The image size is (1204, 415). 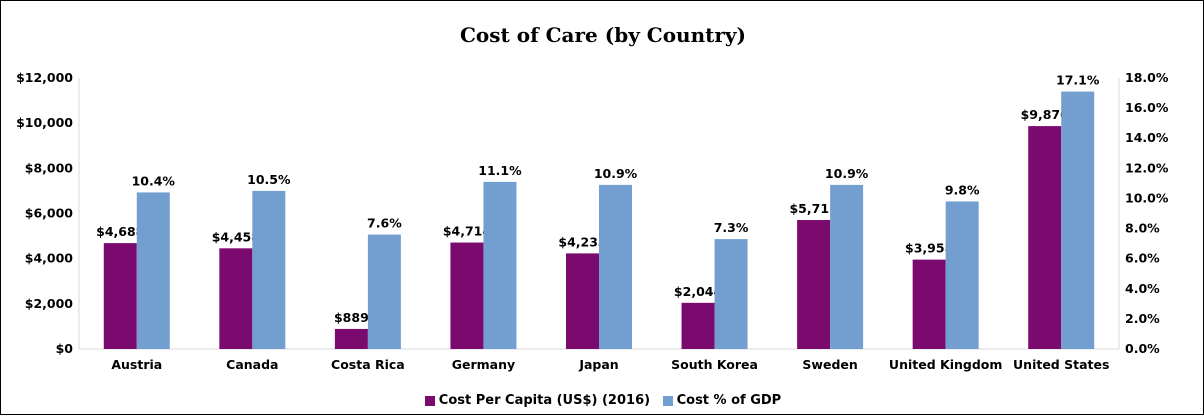 I want to click on data-label: $4,458, so click(x=236, y=236).